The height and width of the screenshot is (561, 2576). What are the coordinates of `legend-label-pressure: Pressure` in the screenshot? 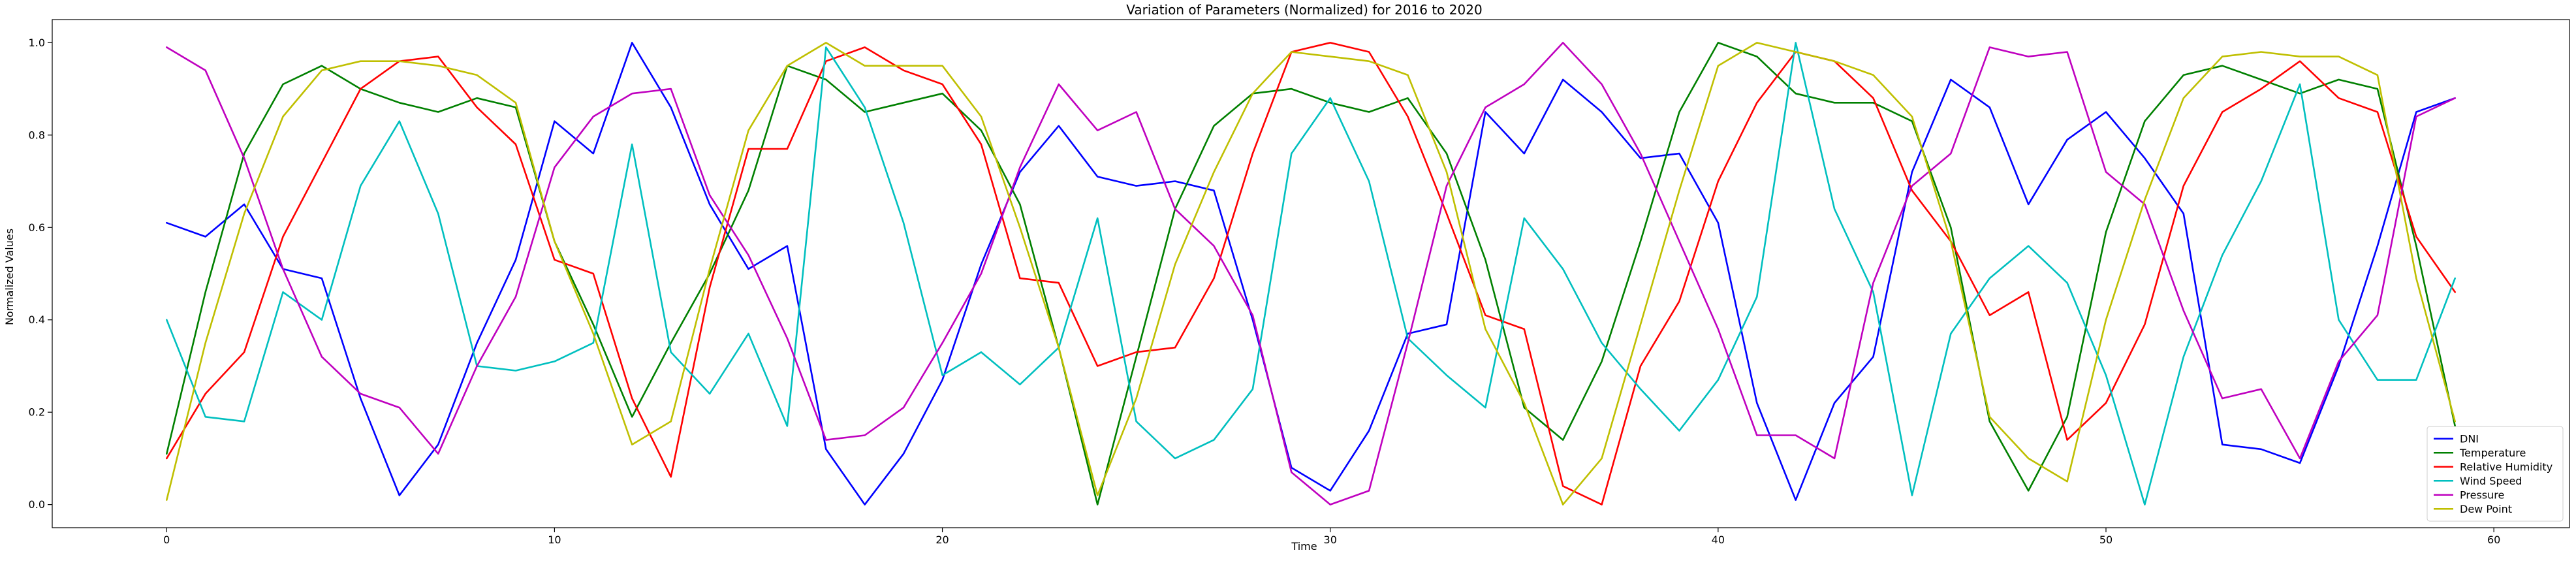 It's located at (2482, 495).